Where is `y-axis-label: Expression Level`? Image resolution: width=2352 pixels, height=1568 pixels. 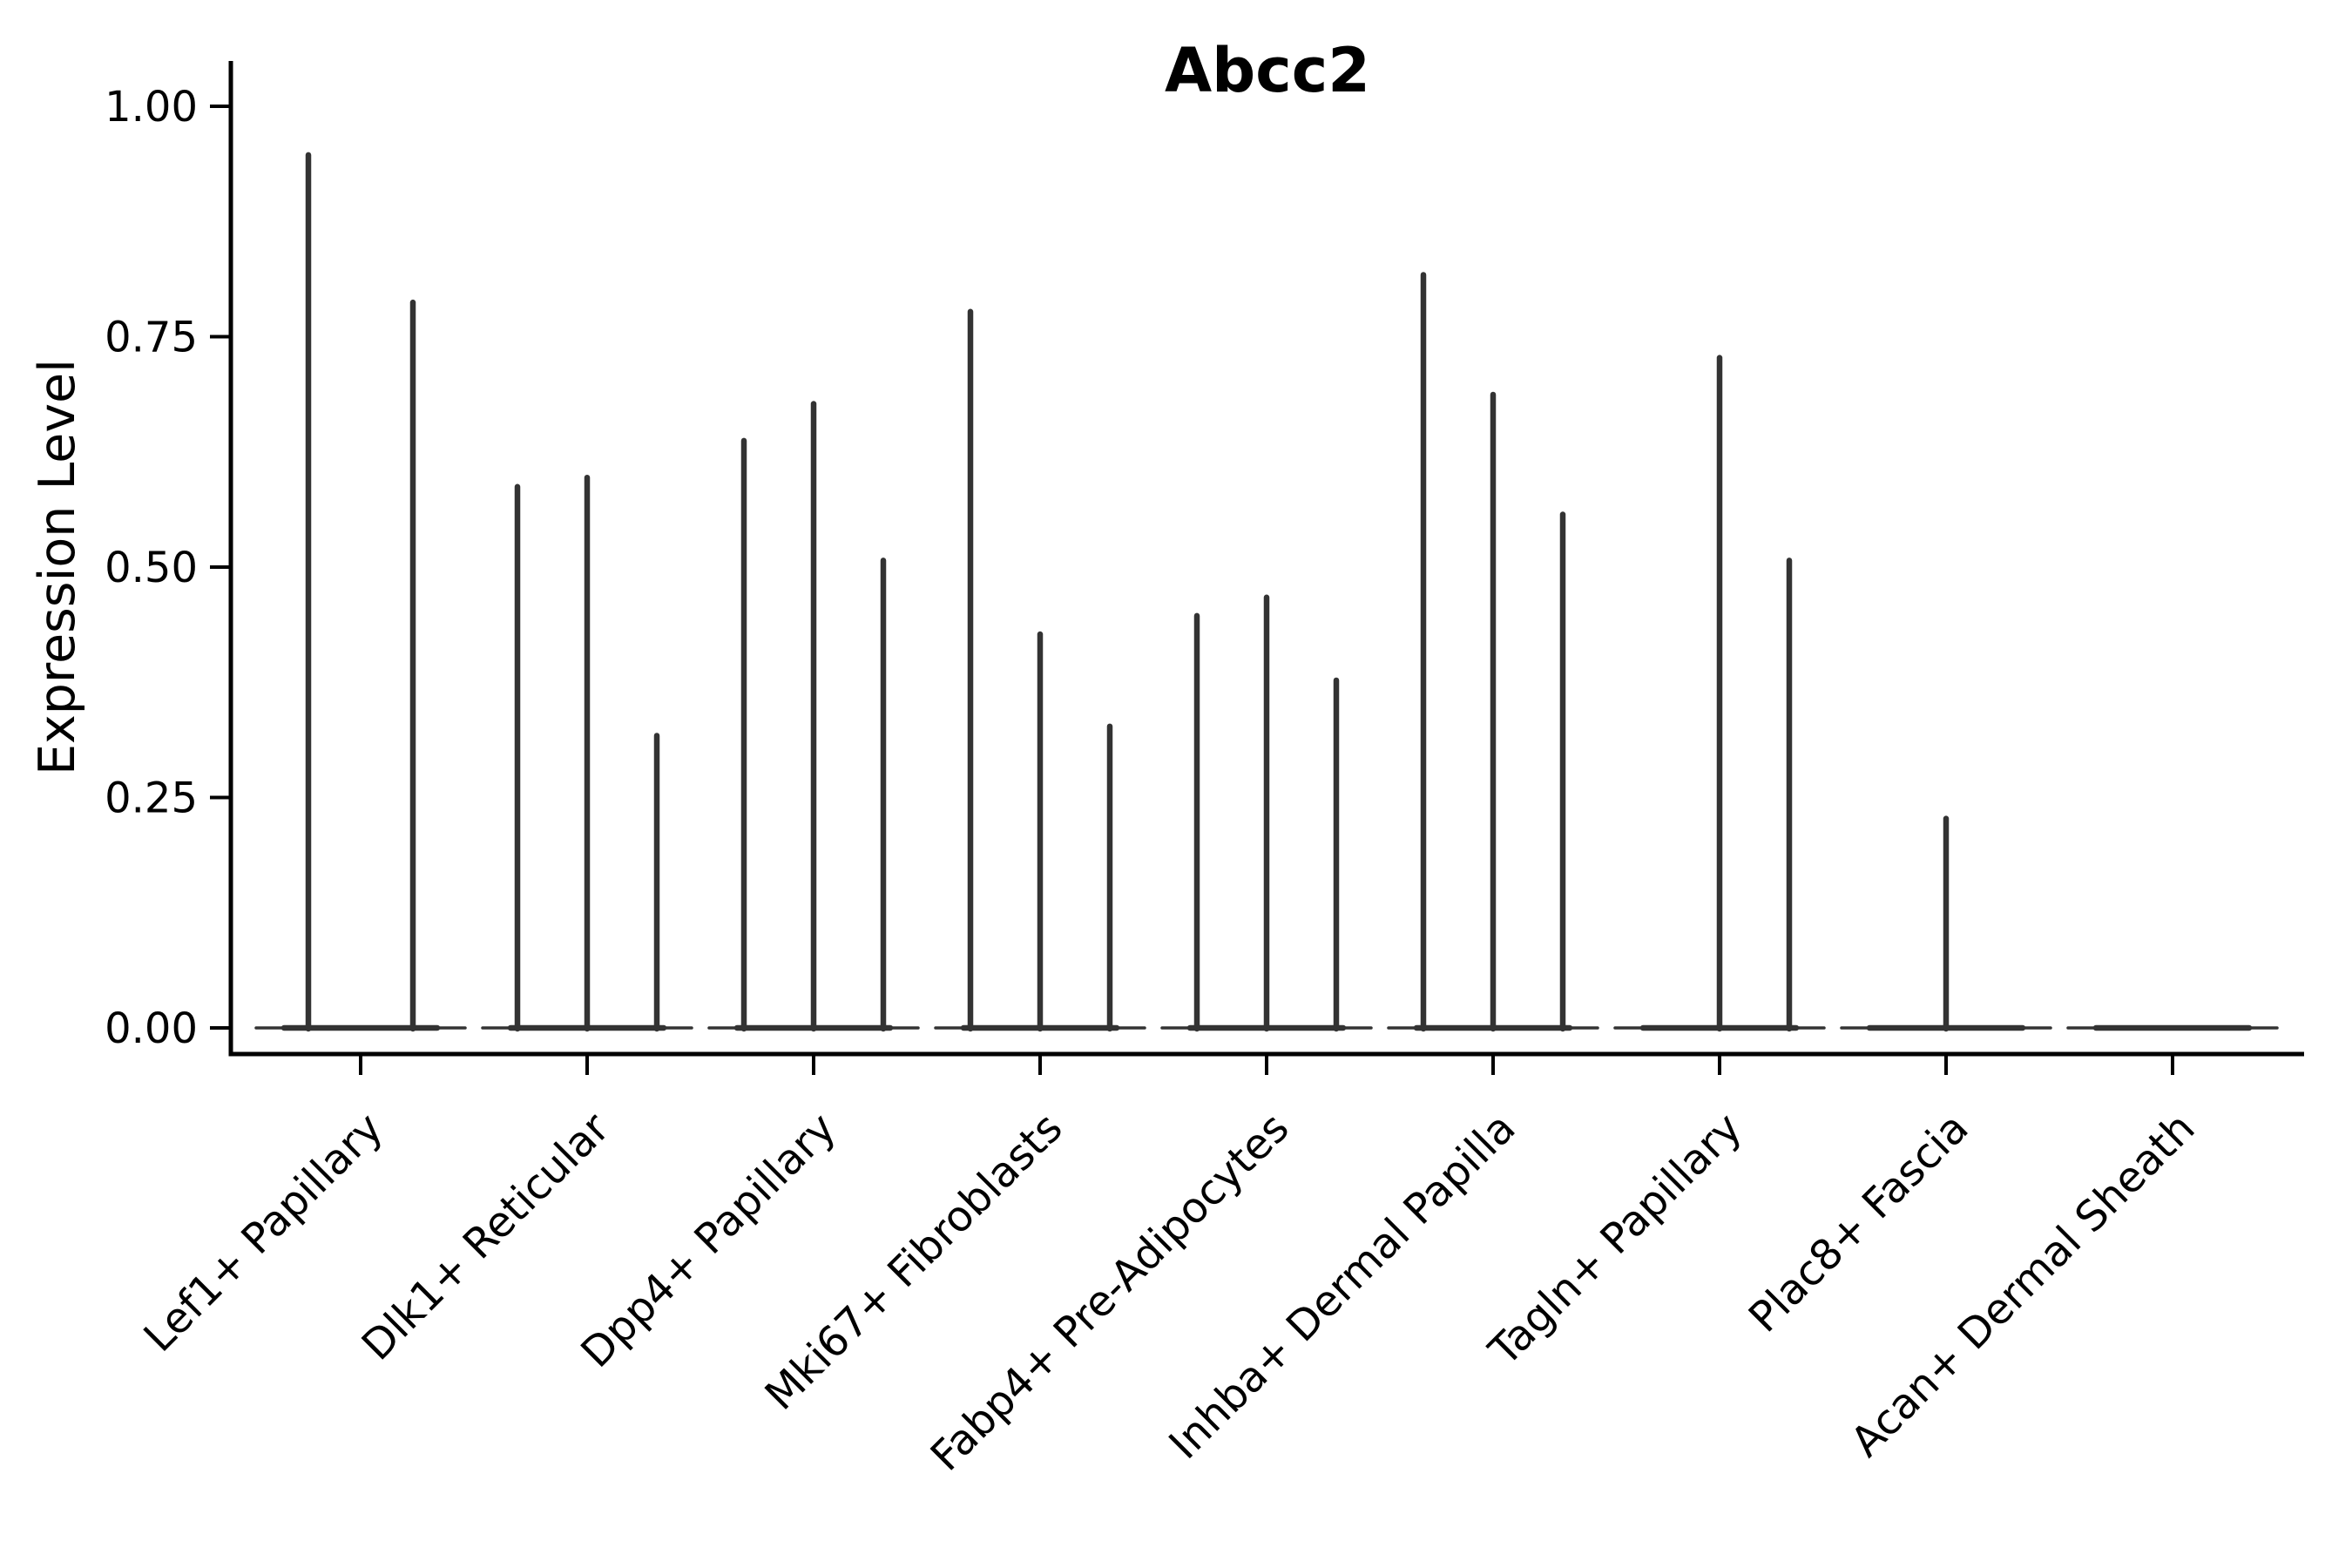 y-axis-label: Expression Level is located at coordinates (58, 567).